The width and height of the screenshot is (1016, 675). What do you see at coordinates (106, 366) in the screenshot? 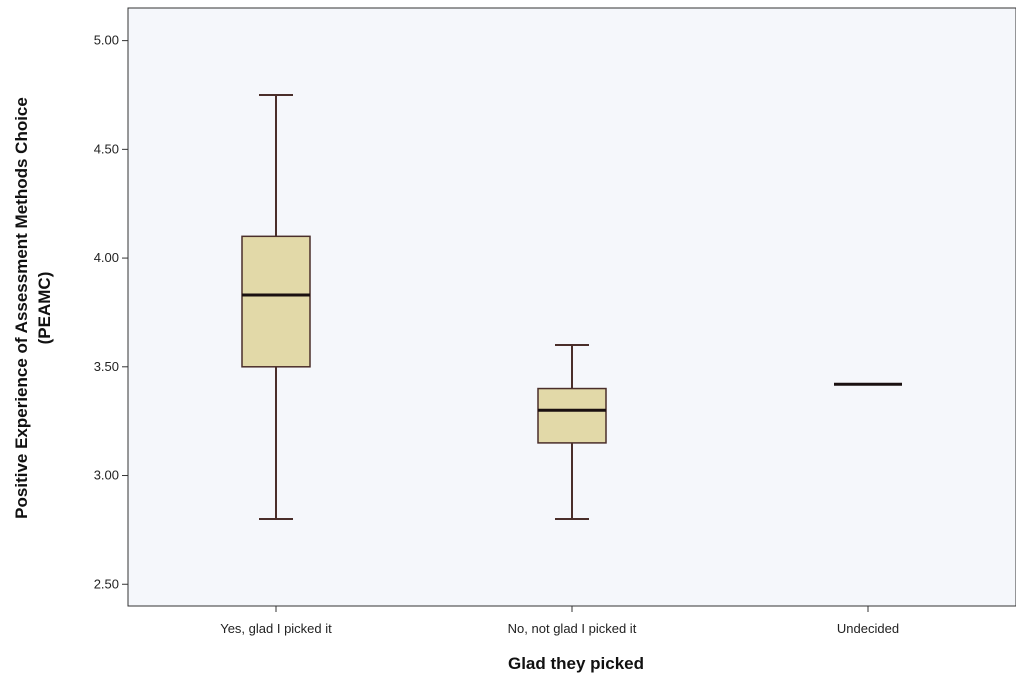
I see `y-tick-label: 3.50` at bounding box center [106, 366].